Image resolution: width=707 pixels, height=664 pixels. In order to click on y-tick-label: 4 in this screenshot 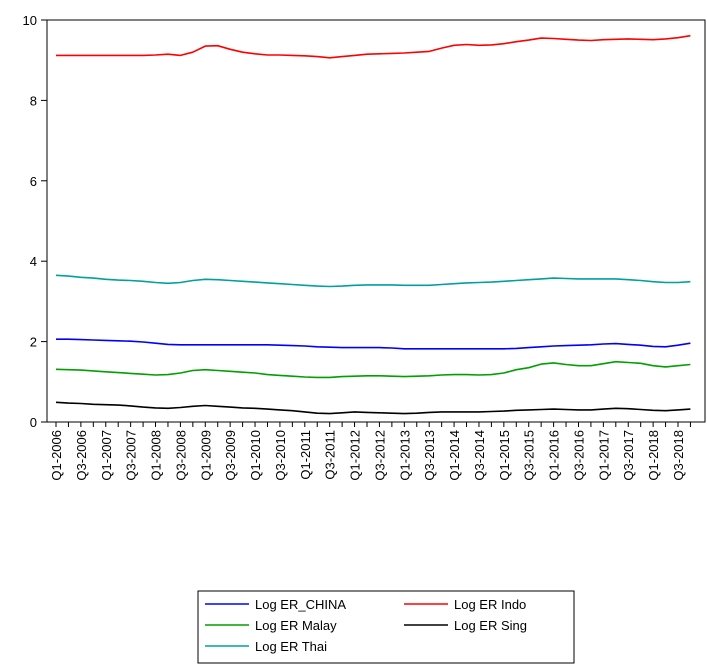, I will do `click(33, 261)`.